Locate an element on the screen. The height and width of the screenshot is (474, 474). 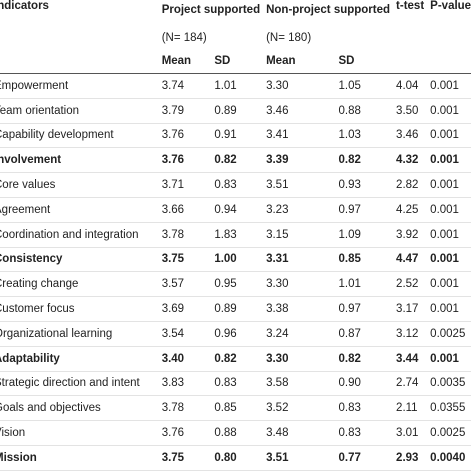
table-row: Consistency 3.75 1.00 3.31 0.85 4.47 0.001 is located at coordinates (236, 260).